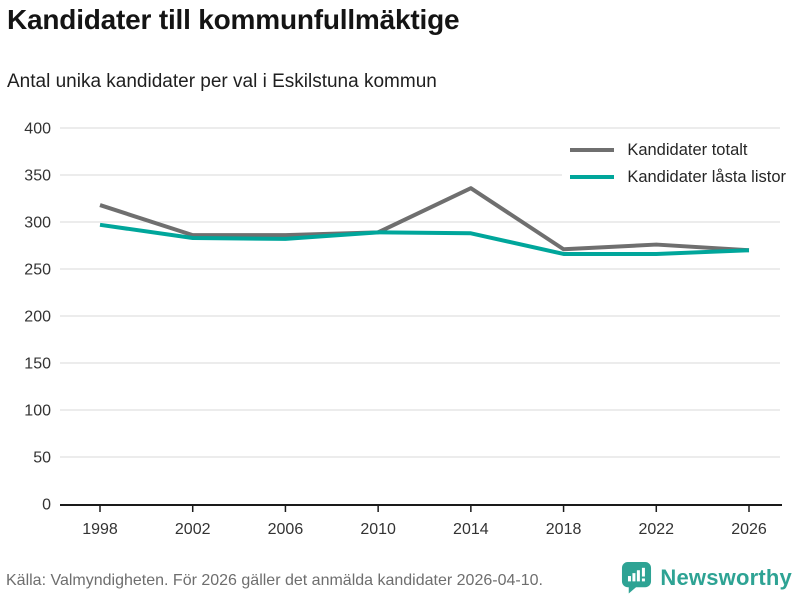 The width and height of the screenshot is (800, 600). What do you see at coordinates (193, 529) in the screenshot?
I see `x-tick-label: 2002` at bounding box center [193, 529].